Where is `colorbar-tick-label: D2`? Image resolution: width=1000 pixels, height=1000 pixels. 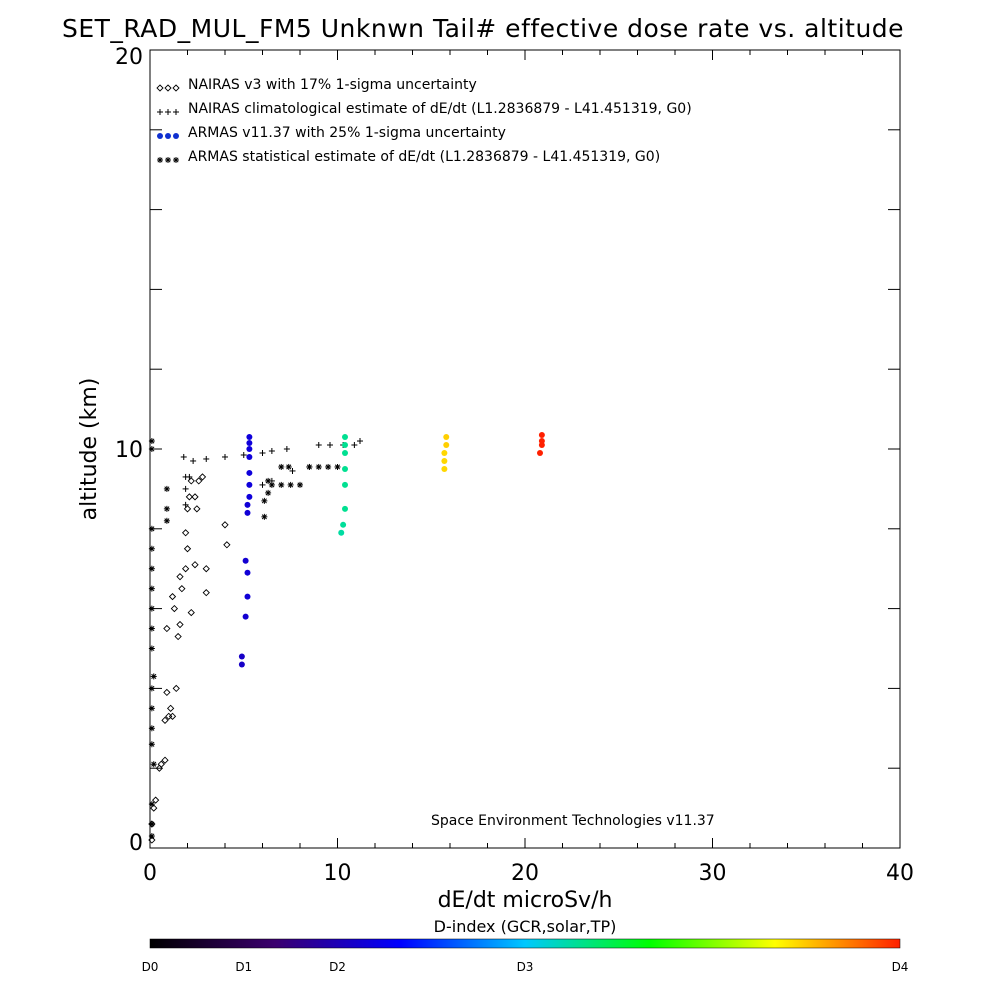 colorbar-tick-label: D2 is located at coordinates (337, 967).